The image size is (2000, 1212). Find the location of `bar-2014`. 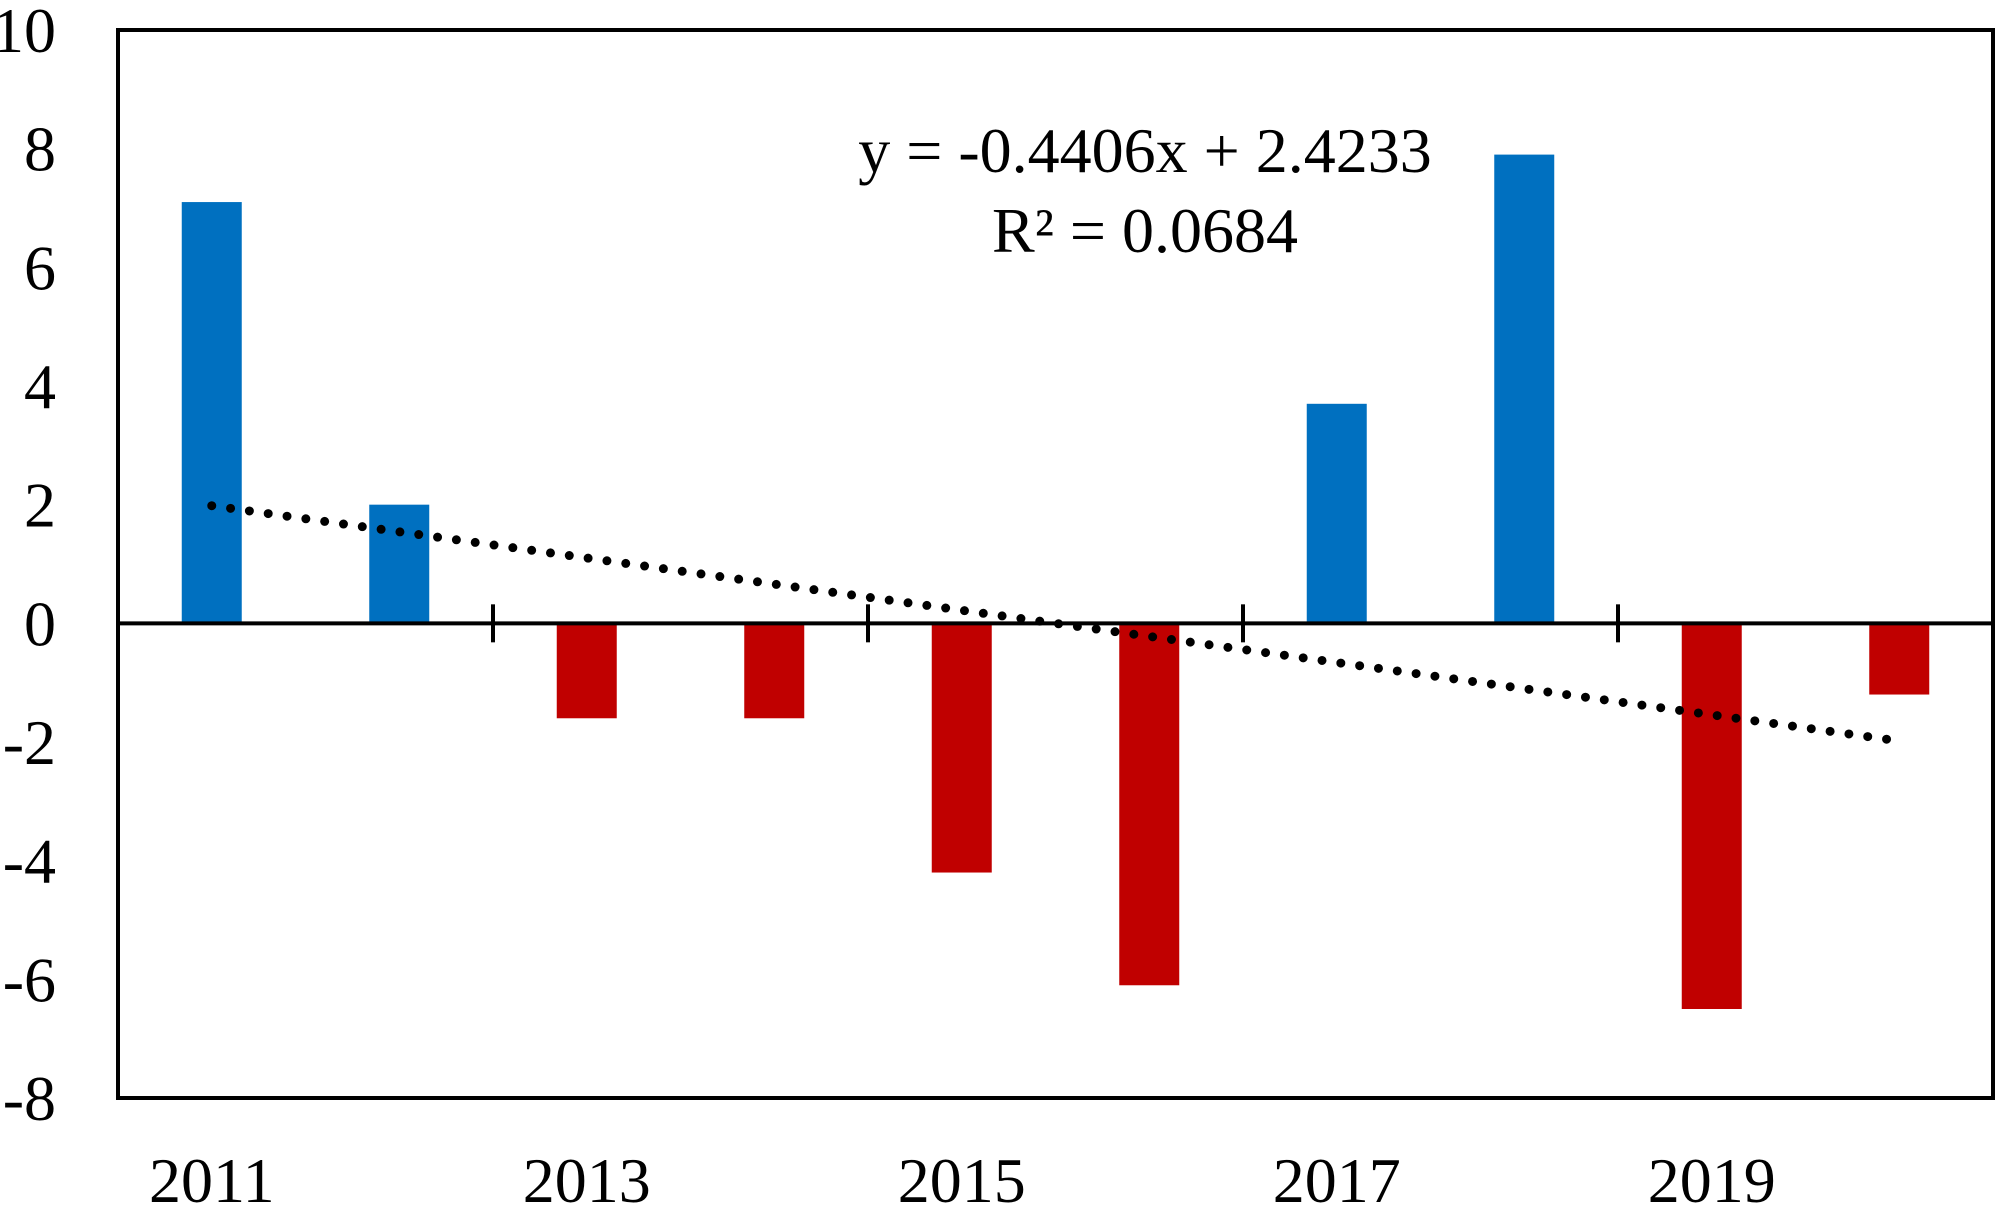

bar-2014 is located at coordinates (774, 671).